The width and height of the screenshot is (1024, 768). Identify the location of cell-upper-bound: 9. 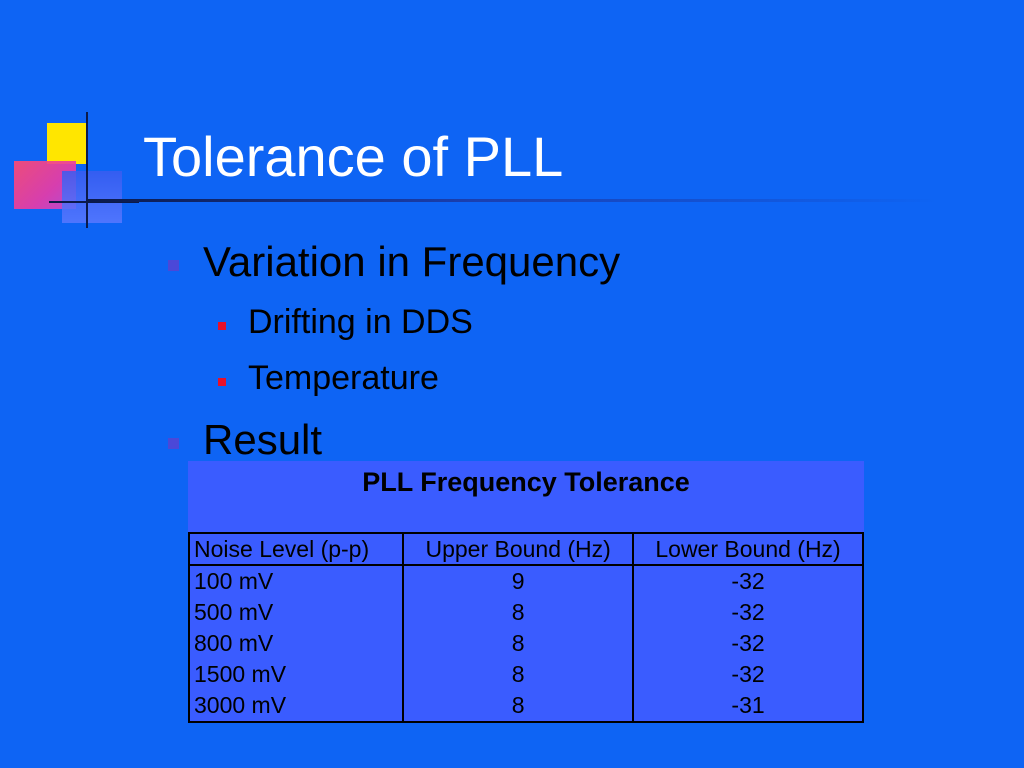
(518, 581).